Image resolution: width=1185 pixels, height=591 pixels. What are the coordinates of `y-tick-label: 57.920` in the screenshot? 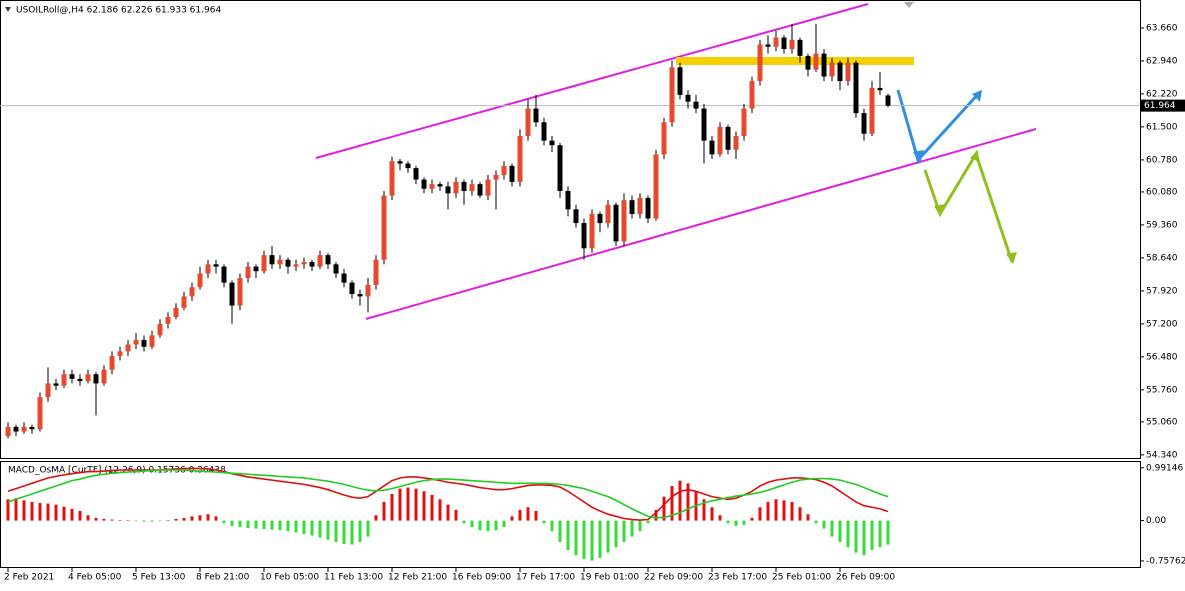 It's located at (1162, 291).